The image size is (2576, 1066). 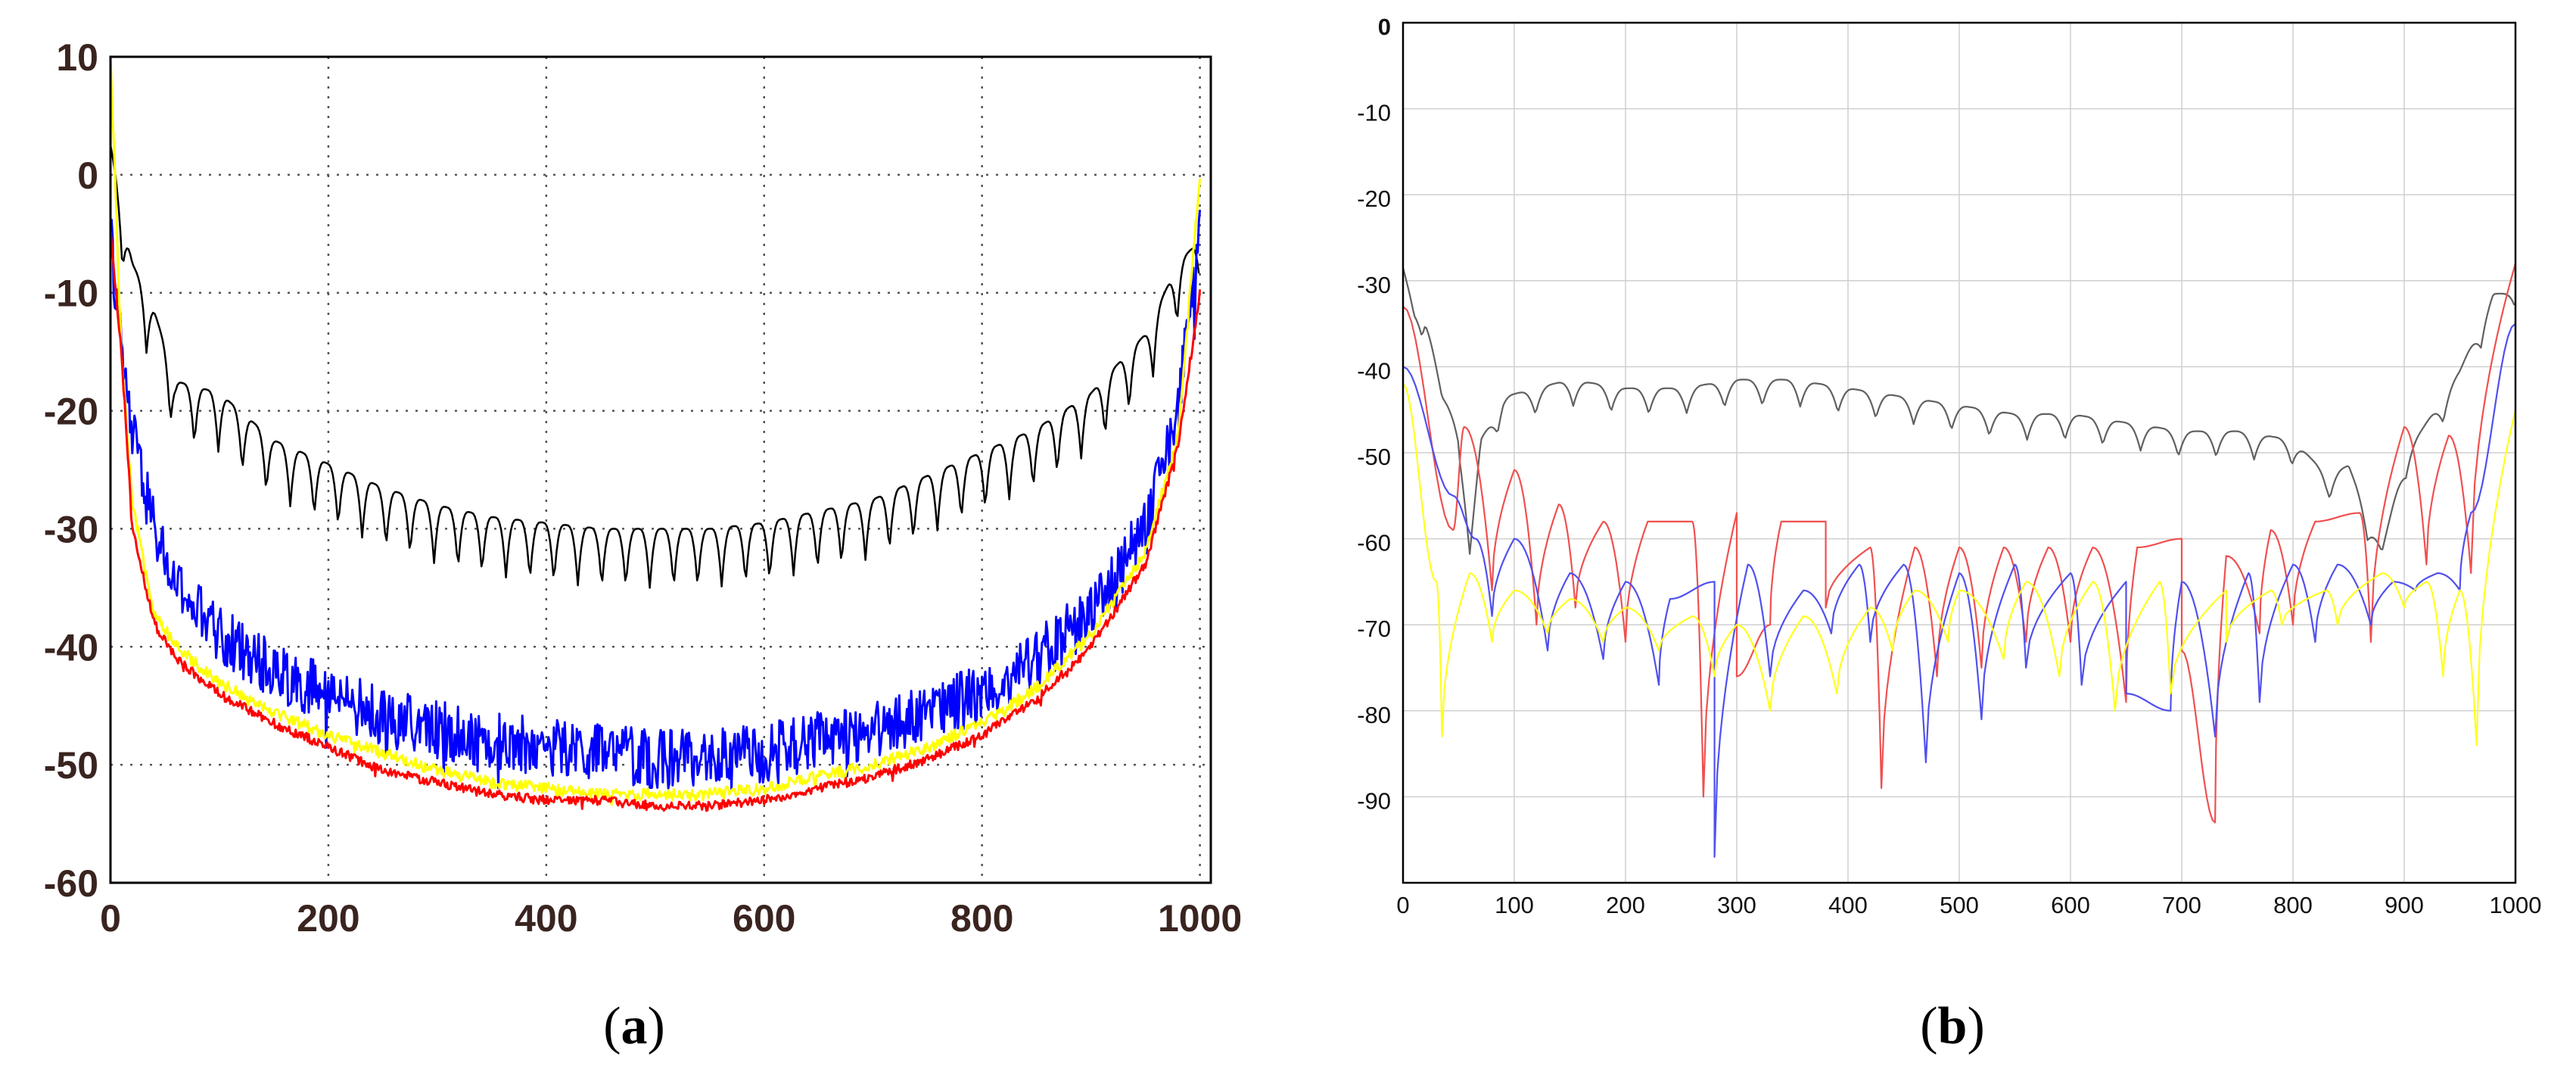 What do you see at coordinates (1374, 414) in the screenshot?
I see `chart-b-y-ticks: 0 -10 -20 -30 -40 -50 -60 -70 -80 -90` at bounding box center [1374, 414].